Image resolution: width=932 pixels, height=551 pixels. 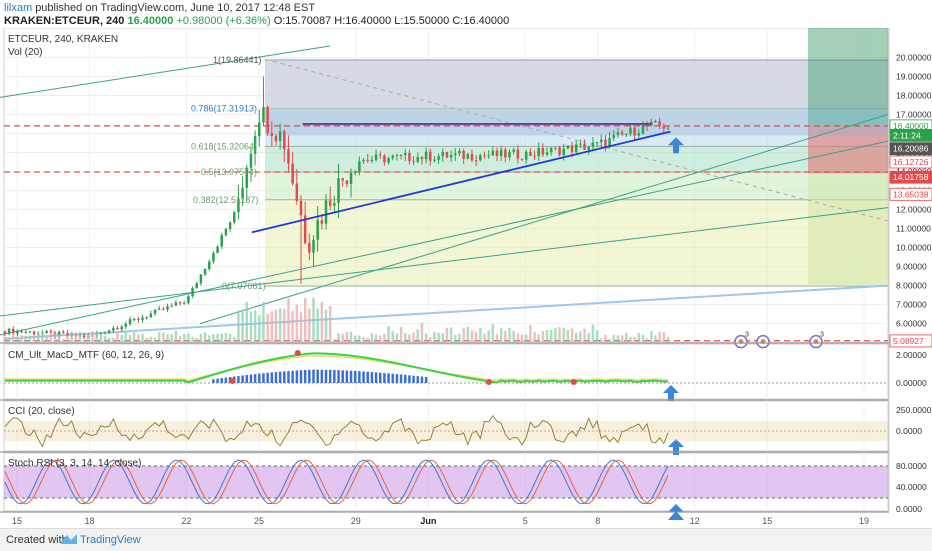 What do you see at coordinates (165, 71) in the screenshot?
I see `channel-line` at bounding box center [165, 71].